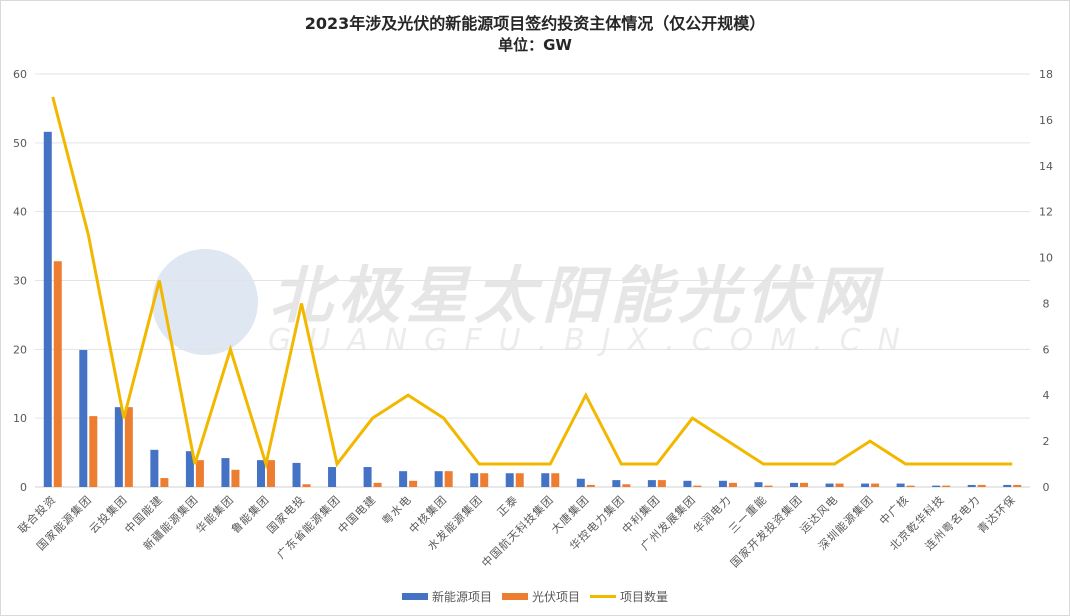 The height and width of the screenshot is (616, 1070). Describe the element at coordinates (603, 596) in the screenshot. I see `legend-line-swatch-icon` at that location.